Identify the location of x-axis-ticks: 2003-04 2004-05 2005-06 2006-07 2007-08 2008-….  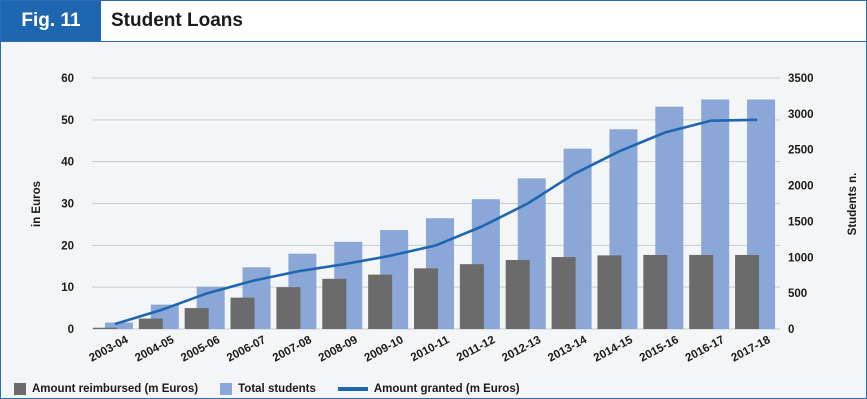
(430, 349).